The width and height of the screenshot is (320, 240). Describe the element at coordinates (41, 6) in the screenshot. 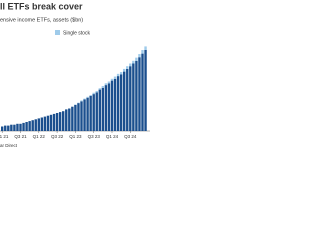

I see `chart-title: ll ETFs break cover` at that location.